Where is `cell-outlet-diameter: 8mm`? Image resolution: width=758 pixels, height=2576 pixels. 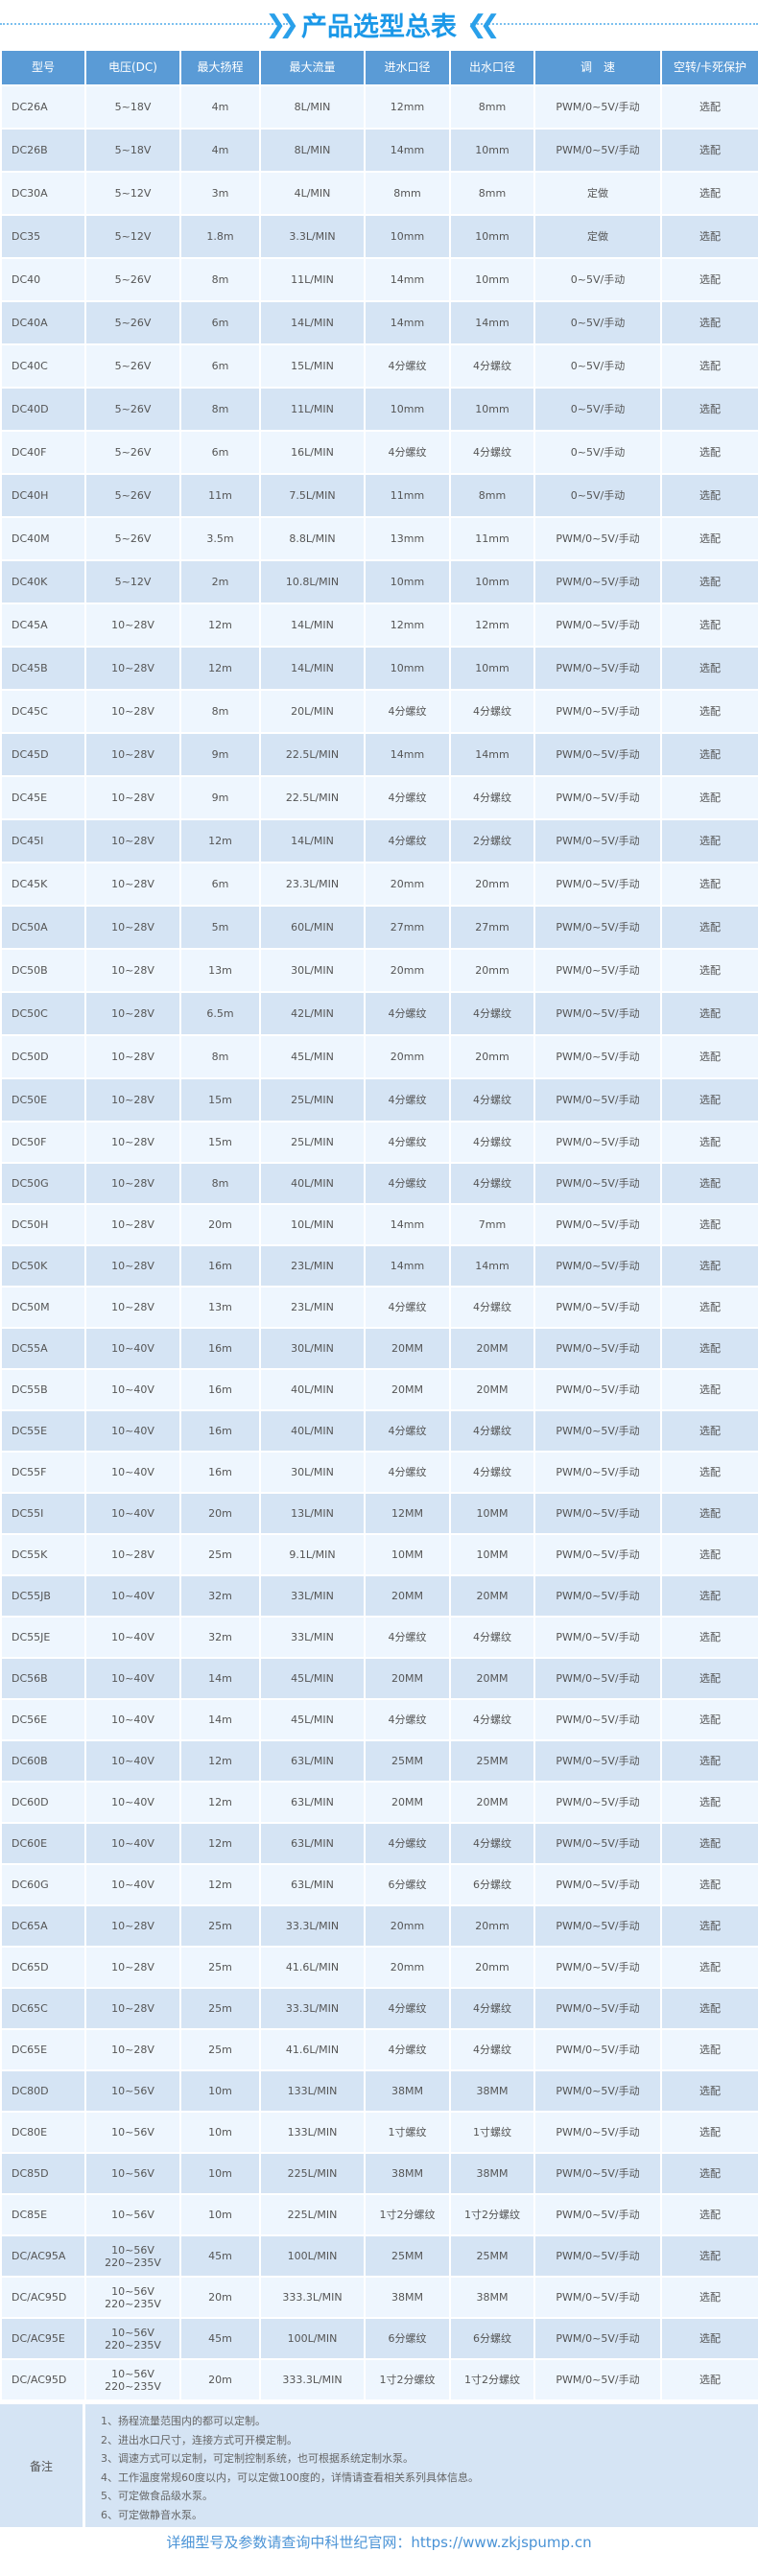
cell-outlet-diameter: 8mm is located at coordinates (492, 107).